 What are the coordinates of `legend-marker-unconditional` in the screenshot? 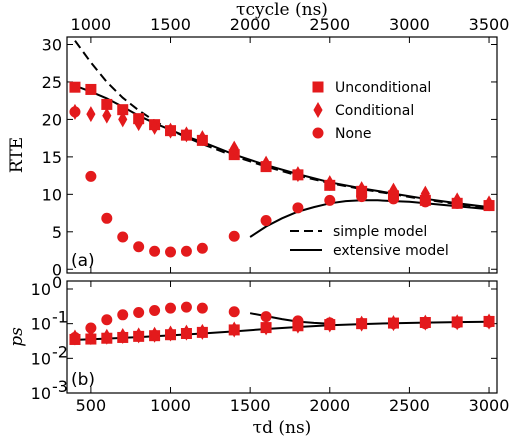 It's located at (318, 87).